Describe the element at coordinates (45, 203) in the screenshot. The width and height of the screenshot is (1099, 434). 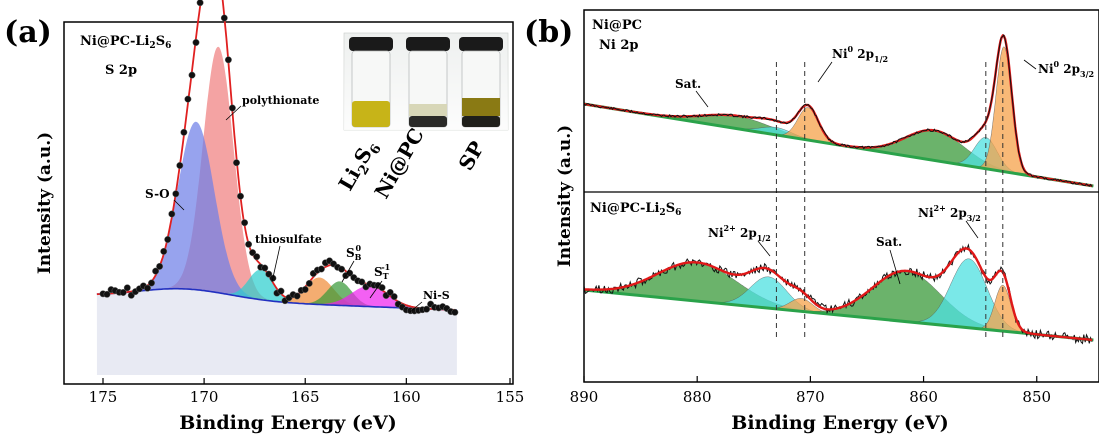
I see `panel-a-ylabel: Intensity (a.u.)` at that location.